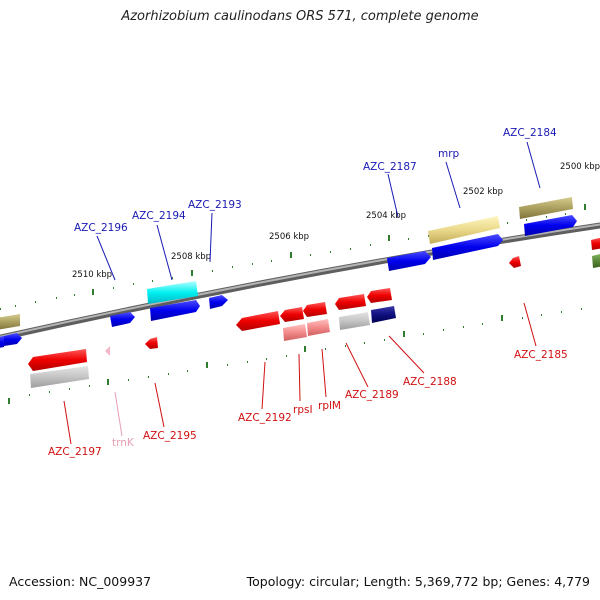 Image resolution: width=600 pixels, height=600 pixels. What do you see at coordinates (101, 228) in the screenshot?
I see `gene-label: AZC_2196` at bounding box center [101, 228].